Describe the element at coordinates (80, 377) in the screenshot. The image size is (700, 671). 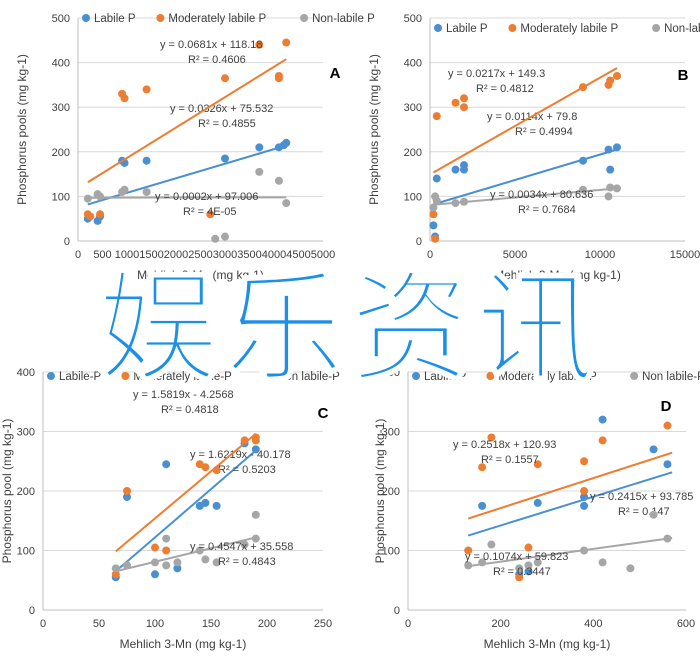
I see `legend-label: Labile-P` at that location.